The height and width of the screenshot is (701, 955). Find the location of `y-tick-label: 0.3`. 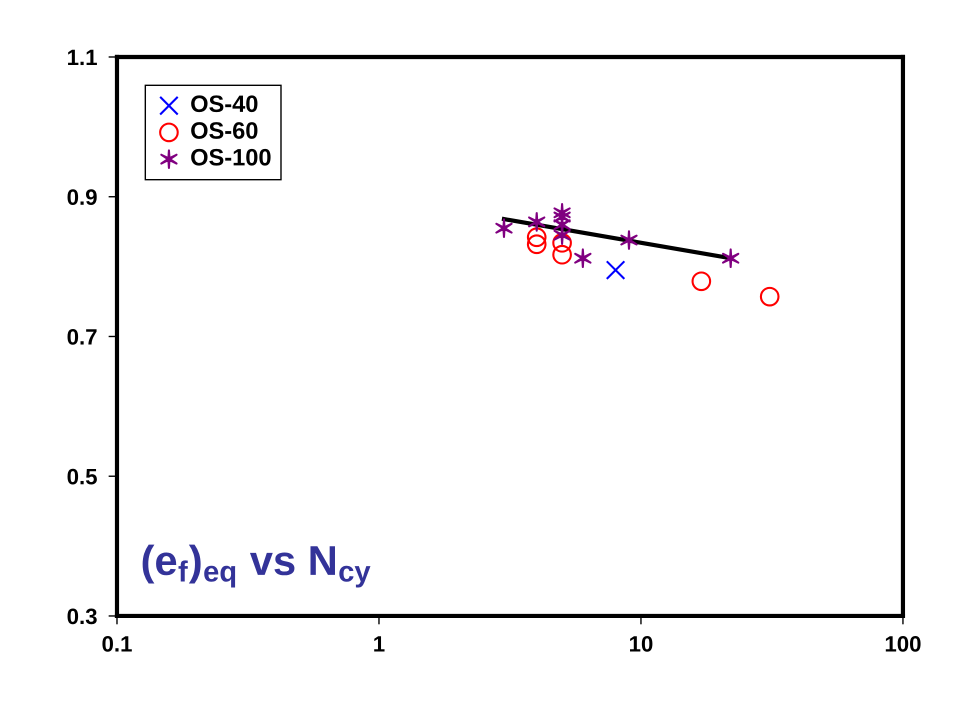

y-tick-label: 0.3 is located at coordinates (82, 616).